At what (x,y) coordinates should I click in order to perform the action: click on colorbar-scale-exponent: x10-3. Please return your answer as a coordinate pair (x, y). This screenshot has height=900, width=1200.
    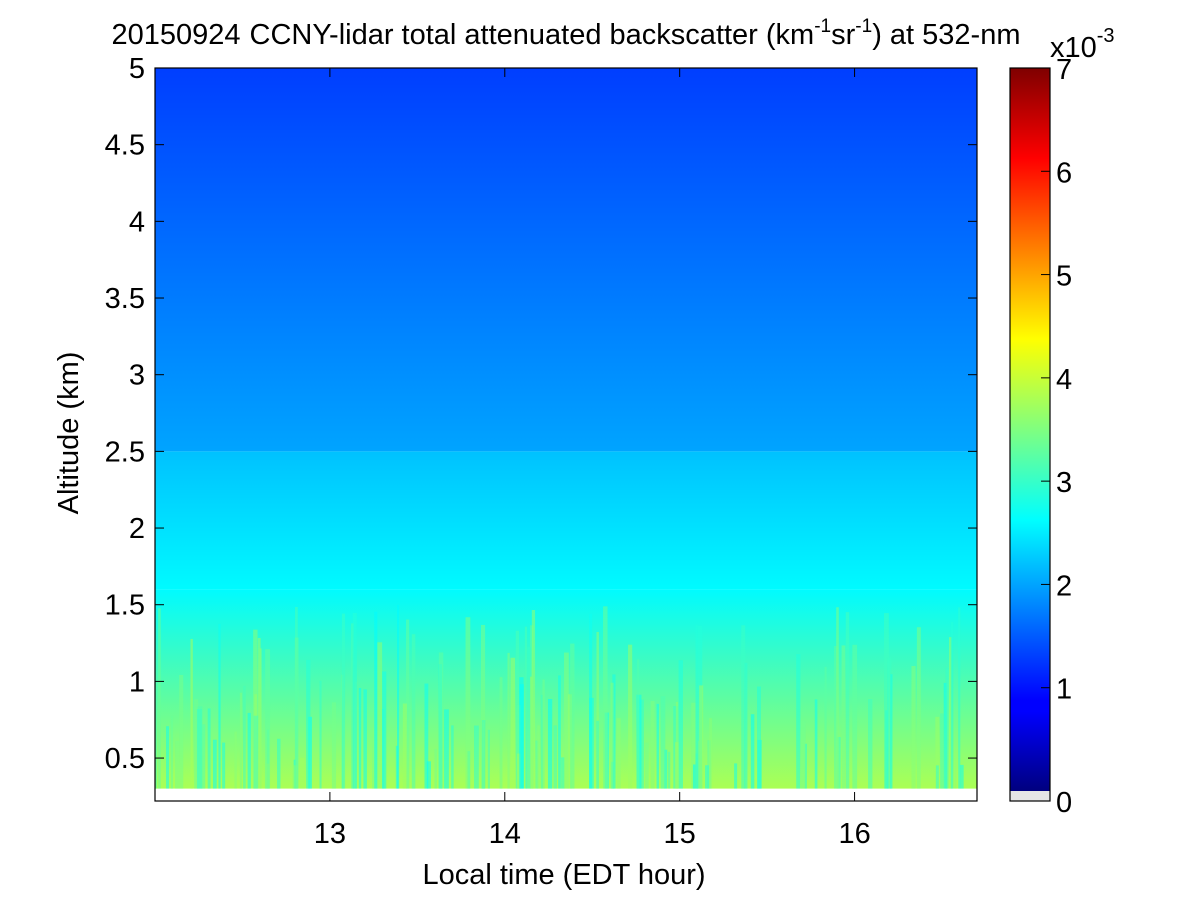
    Looking at the image, I should click on (1082, 44).